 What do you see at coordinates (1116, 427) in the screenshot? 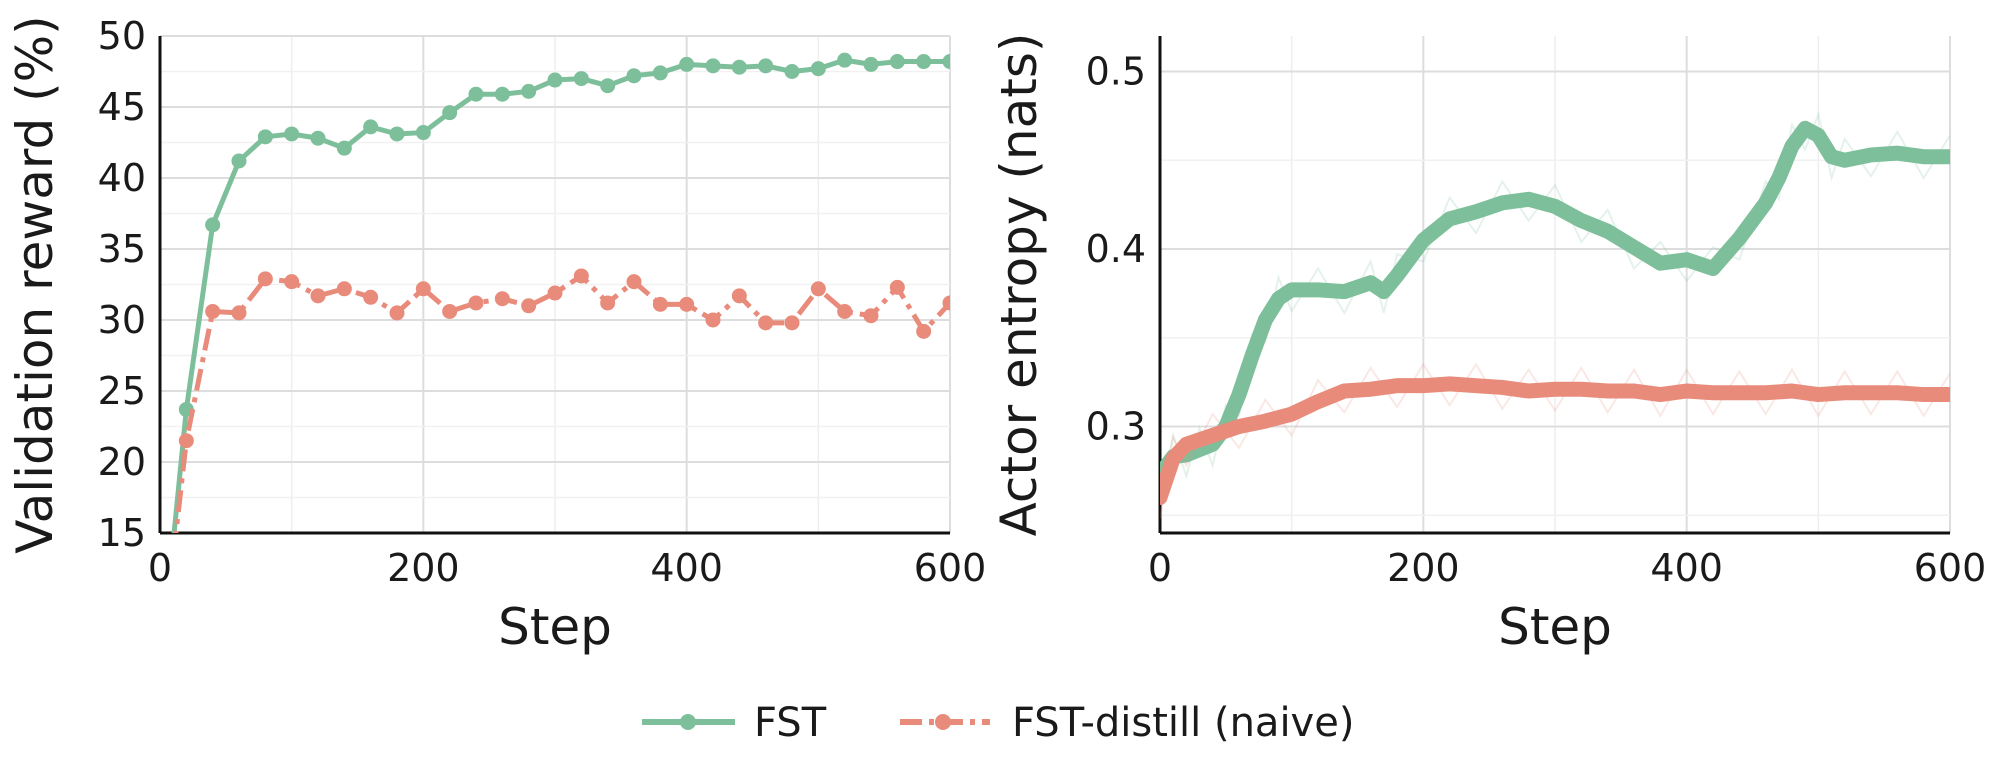
I see `y-tick-label: 0.3` at bounding box center [1116, 427].